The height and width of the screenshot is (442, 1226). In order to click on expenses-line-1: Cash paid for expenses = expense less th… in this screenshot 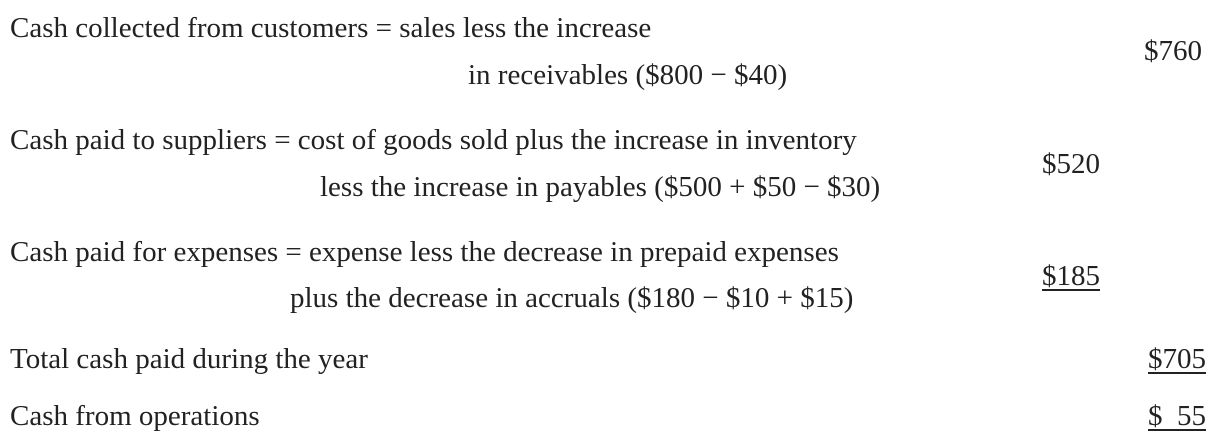, I will do `click(424, 252)`.